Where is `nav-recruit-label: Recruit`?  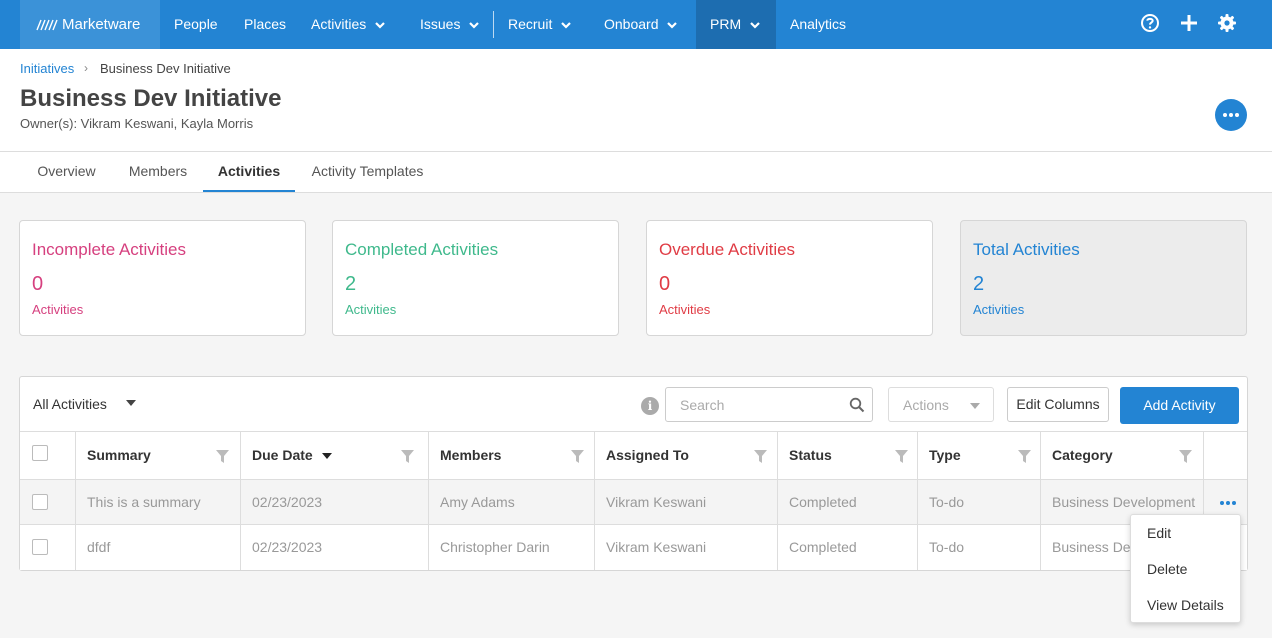 nav-recruit-label: Recruit is located at coordinates (530, 24).